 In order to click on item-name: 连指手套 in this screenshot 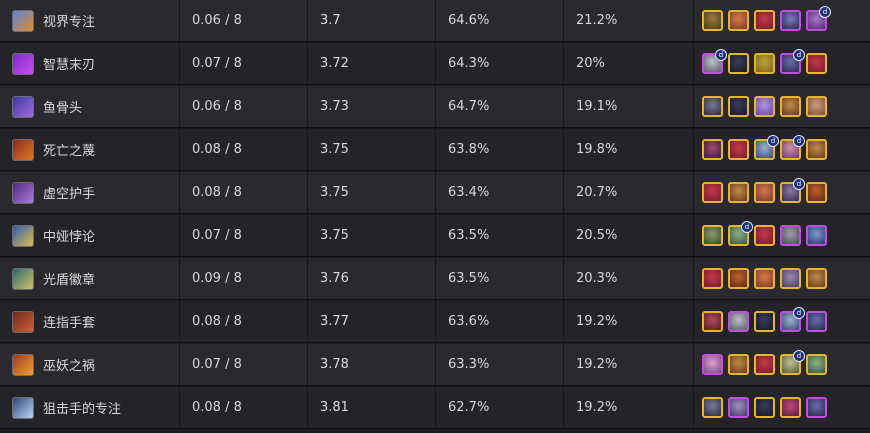, I will do `click(69, 323)`.